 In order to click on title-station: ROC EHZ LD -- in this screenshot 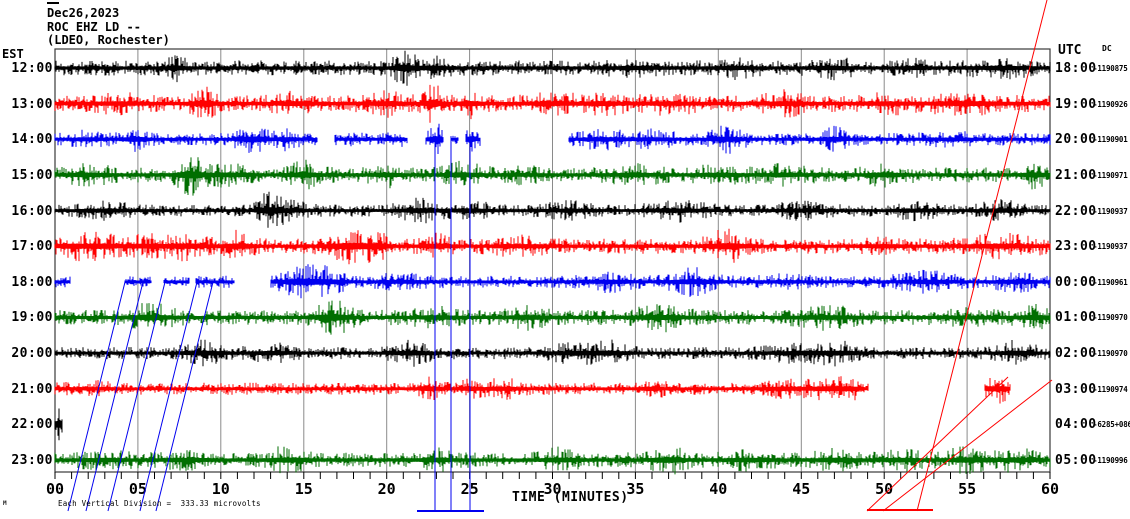, I will do `click(94, 27)`.